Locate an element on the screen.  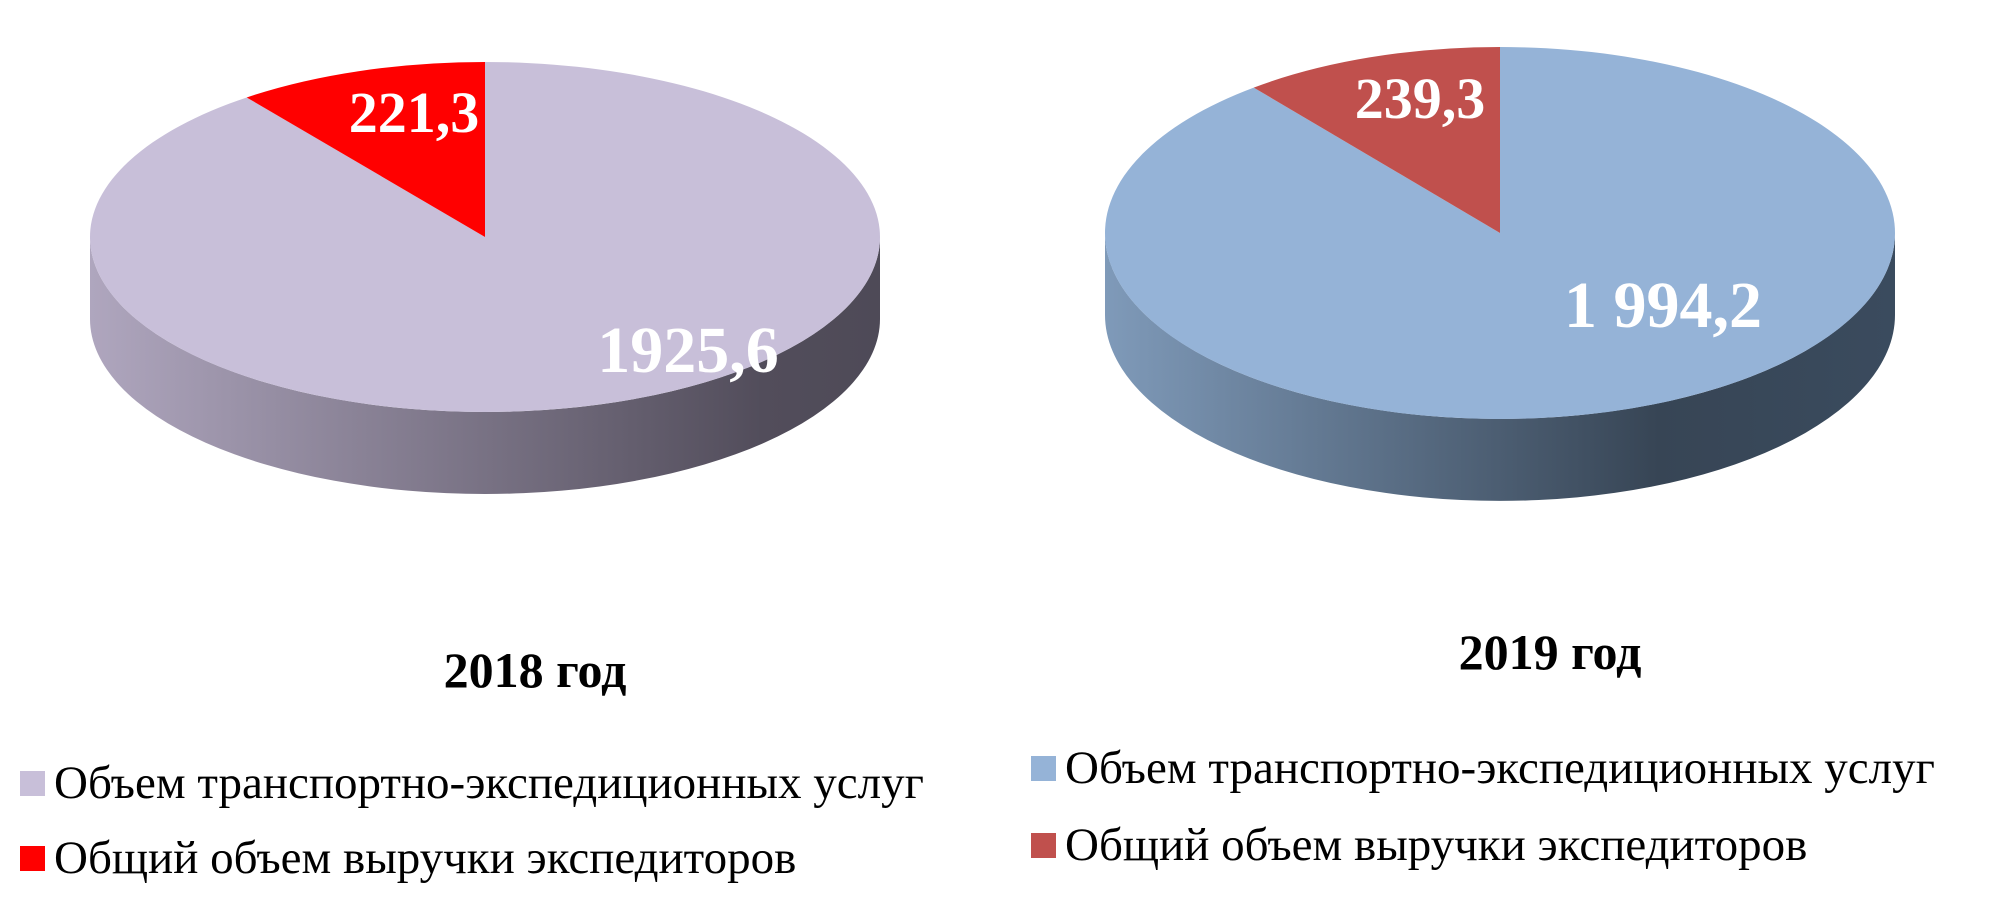
pie-2018-slice-forwarder-revenue is located at coordinates (365, 149).